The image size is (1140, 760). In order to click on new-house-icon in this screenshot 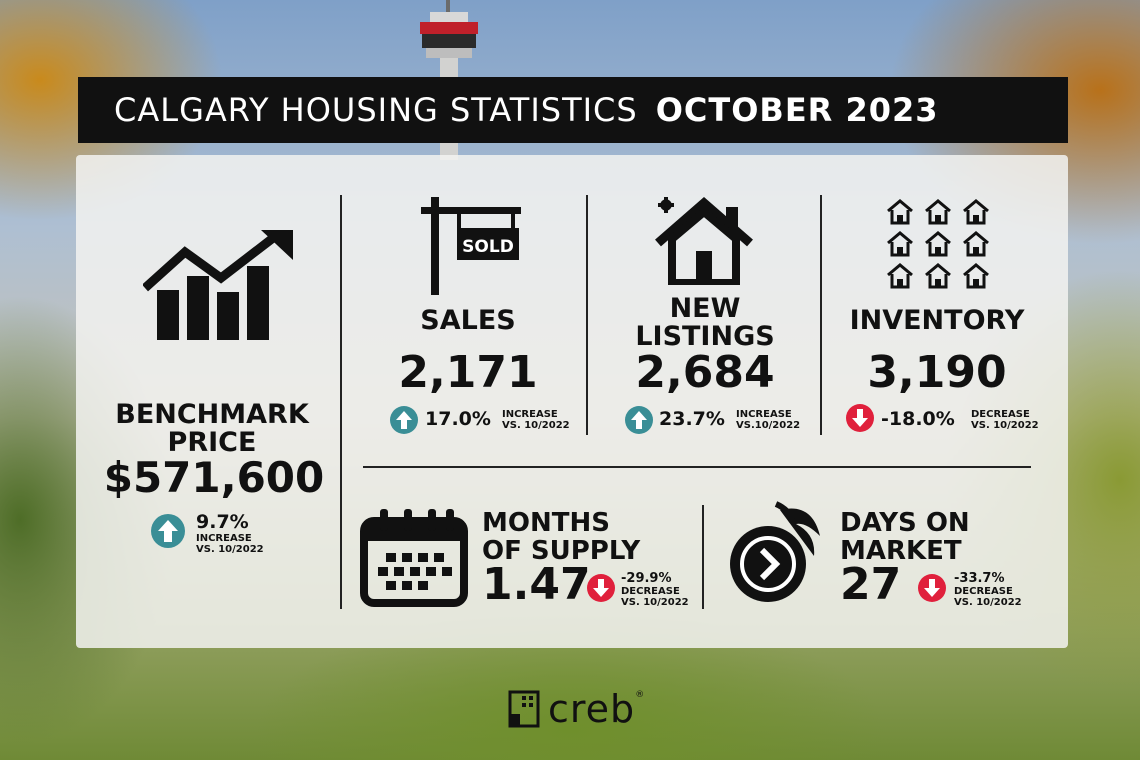, I will do `click(704, 241)`.